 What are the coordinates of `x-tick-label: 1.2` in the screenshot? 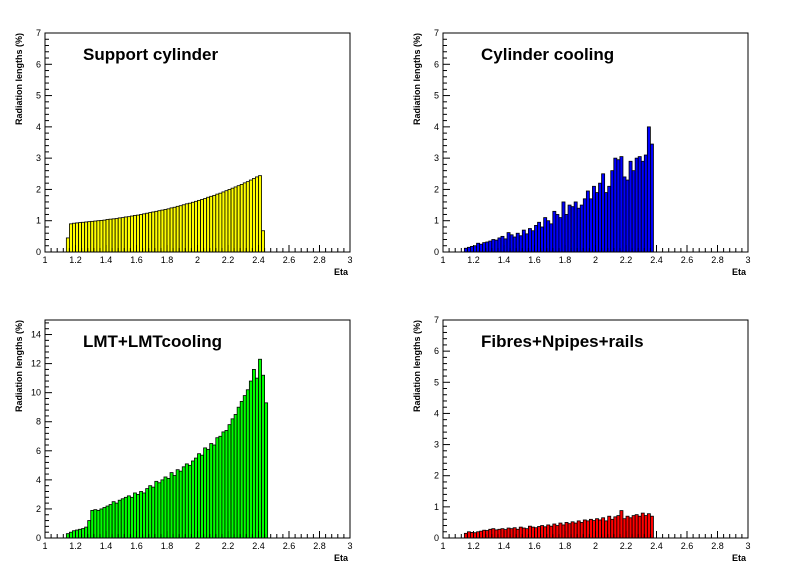 It's located at (473, 260).